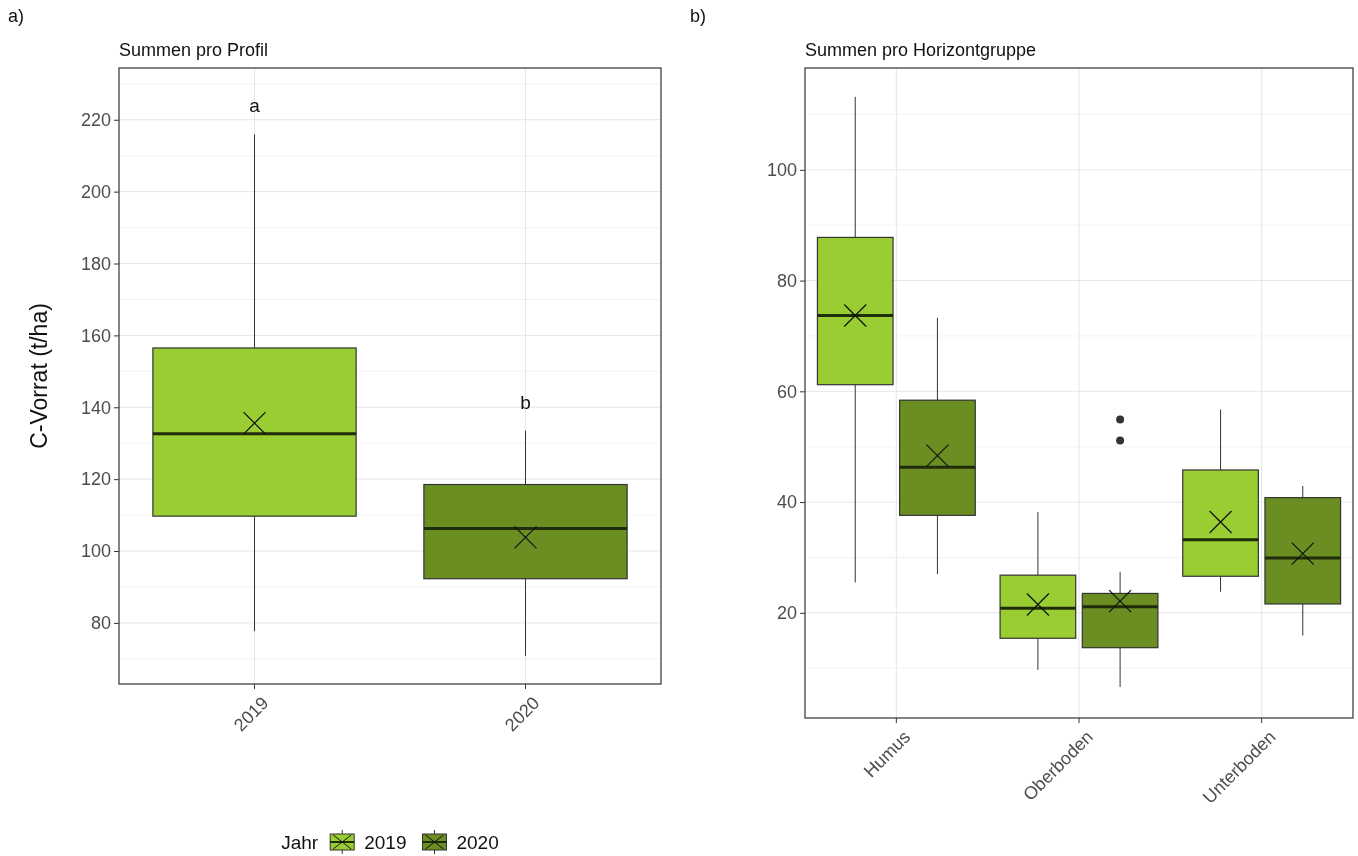  I want to click on legend-label: 2020, so click(477, 842).